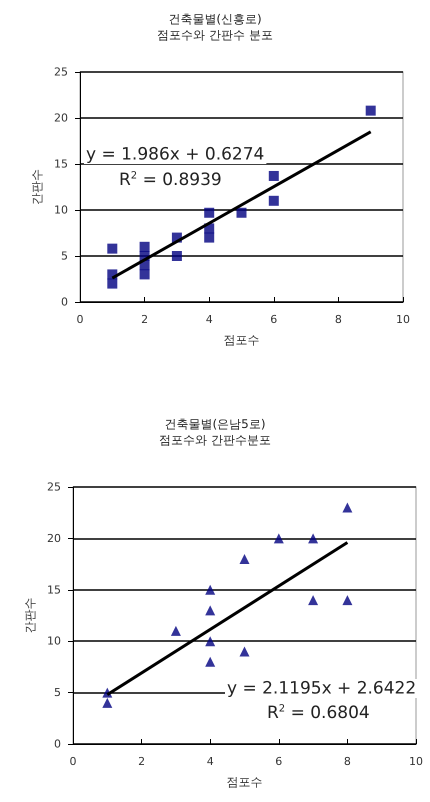 This screenshot has height=802, width=430. Describe the element at coordinates (215, 19) in the screenshot. I see `chart-title: 건축물별(신흥로)` at that location.